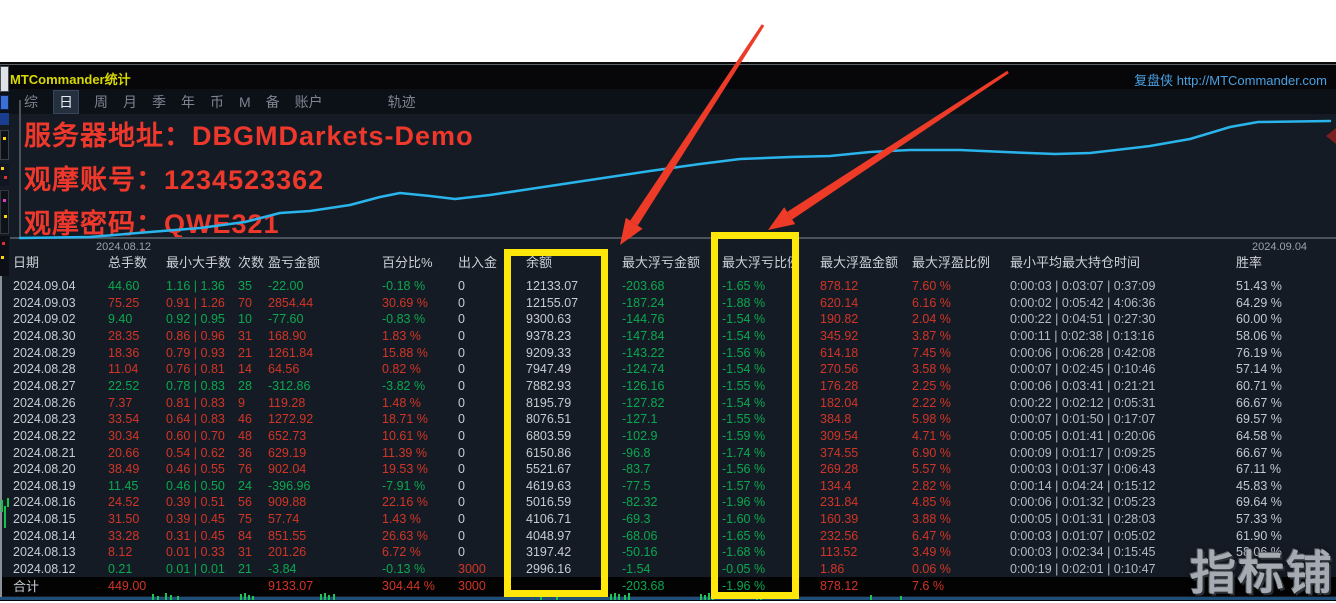  Describe the element at coordinates (931, 485) in the screenshot. I see `table-cell: 2.82 %` at that location.